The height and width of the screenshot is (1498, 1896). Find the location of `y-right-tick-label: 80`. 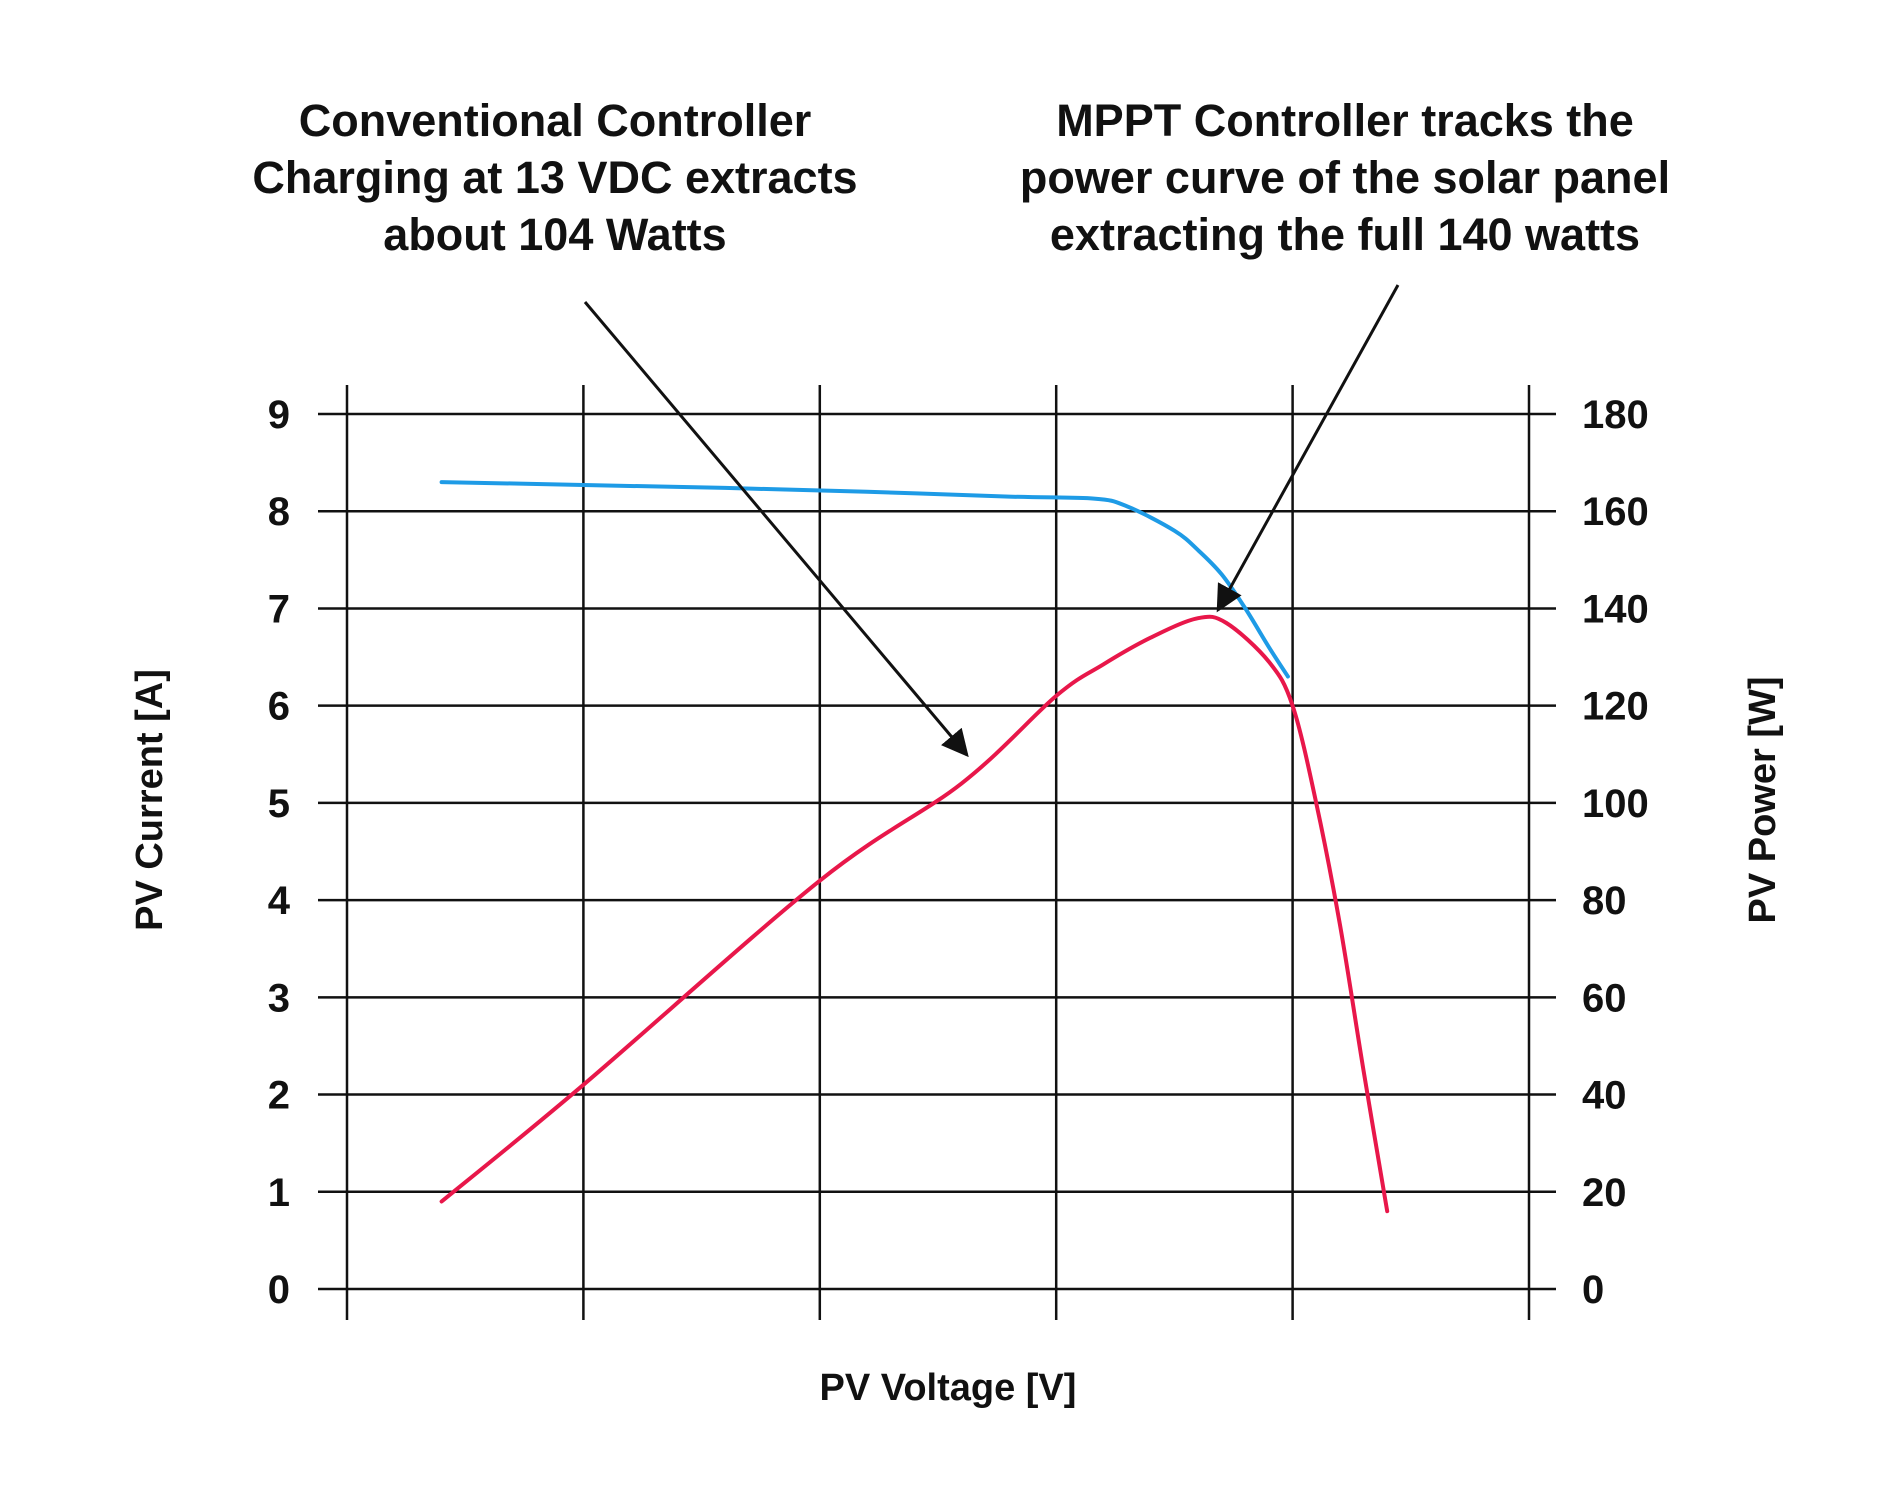

y-right-tick-label: 80 is located at coordinates (1604, 901).